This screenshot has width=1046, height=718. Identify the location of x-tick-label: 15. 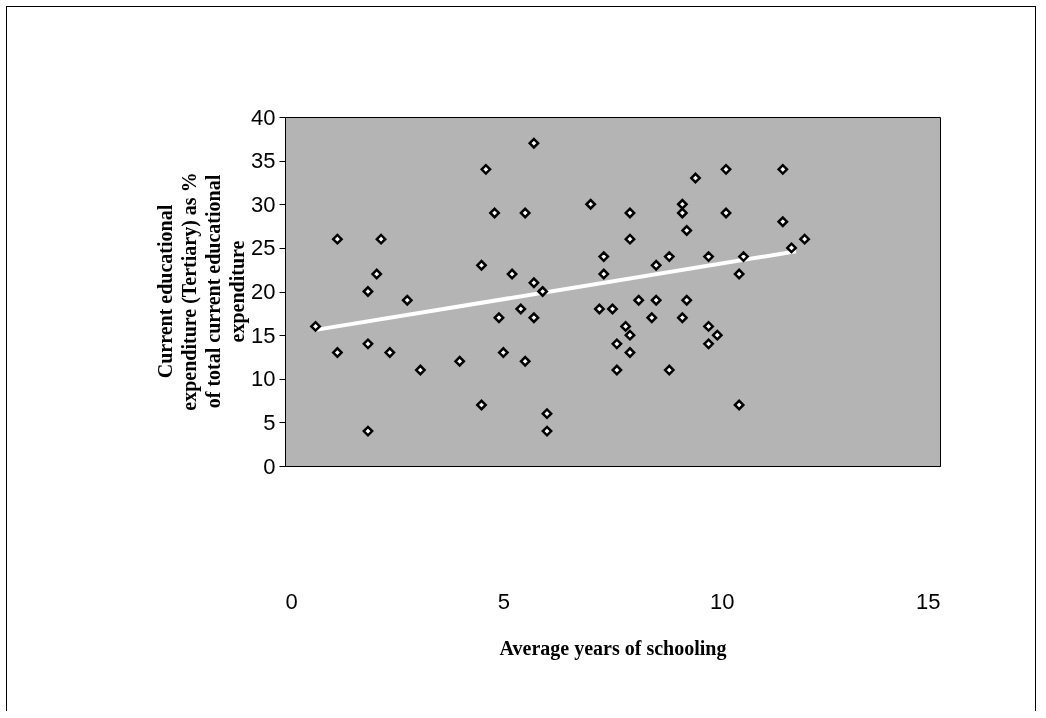
(928, 601).